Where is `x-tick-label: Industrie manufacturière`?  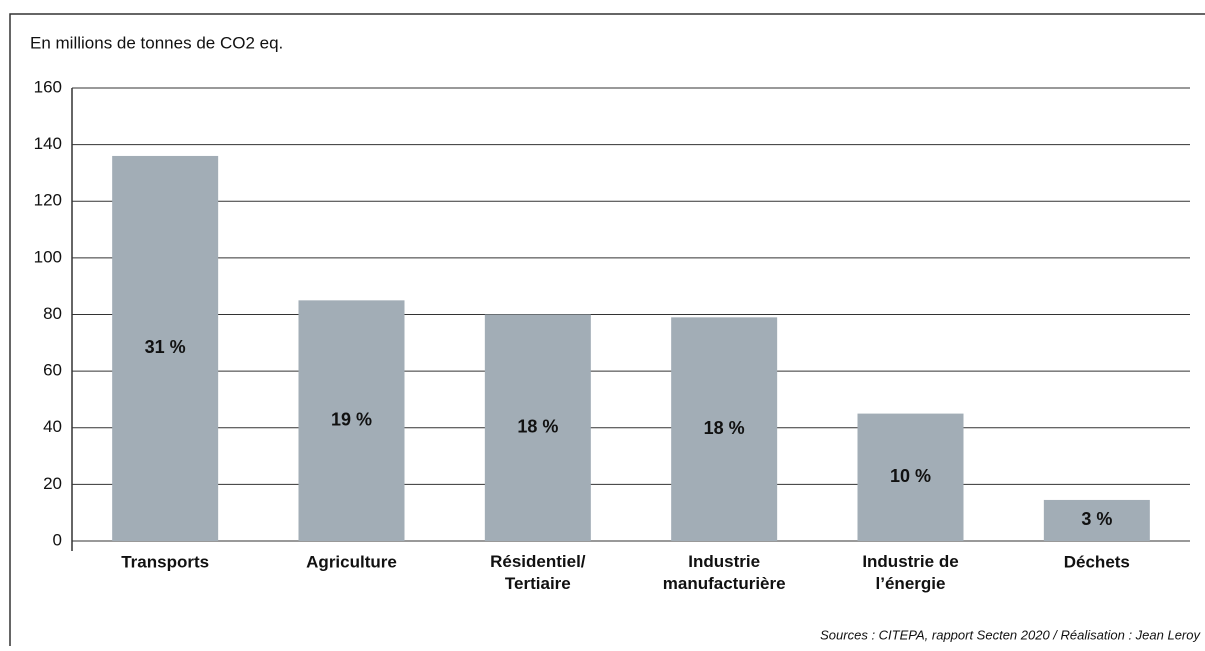 x-tick-label: Industrie manufacturière is located at coordinates (724, 572).